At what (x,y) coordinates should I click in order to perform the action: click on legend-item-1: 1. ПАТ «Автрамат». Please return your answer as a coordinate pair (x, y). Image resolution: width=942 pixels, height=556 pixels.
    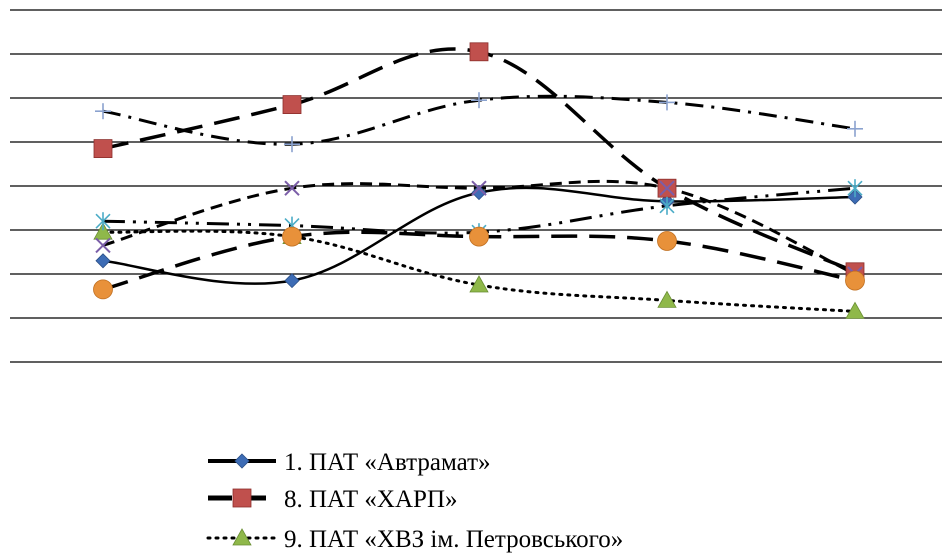
    Looking at the image, I should click on (349, 462).